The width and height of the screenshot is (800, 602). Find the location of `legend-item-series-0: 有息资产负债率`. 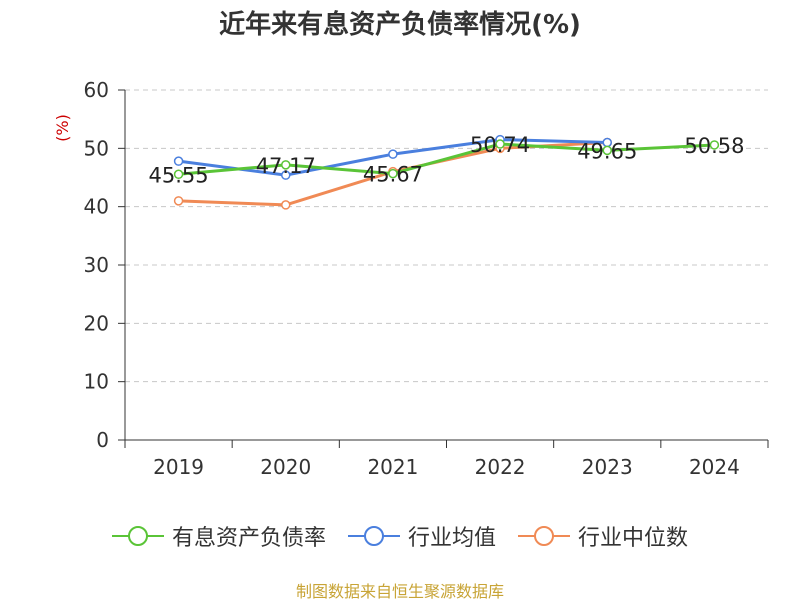

legend-item-series-0: 有息资产负债率 is located at coordinates (218, 536).